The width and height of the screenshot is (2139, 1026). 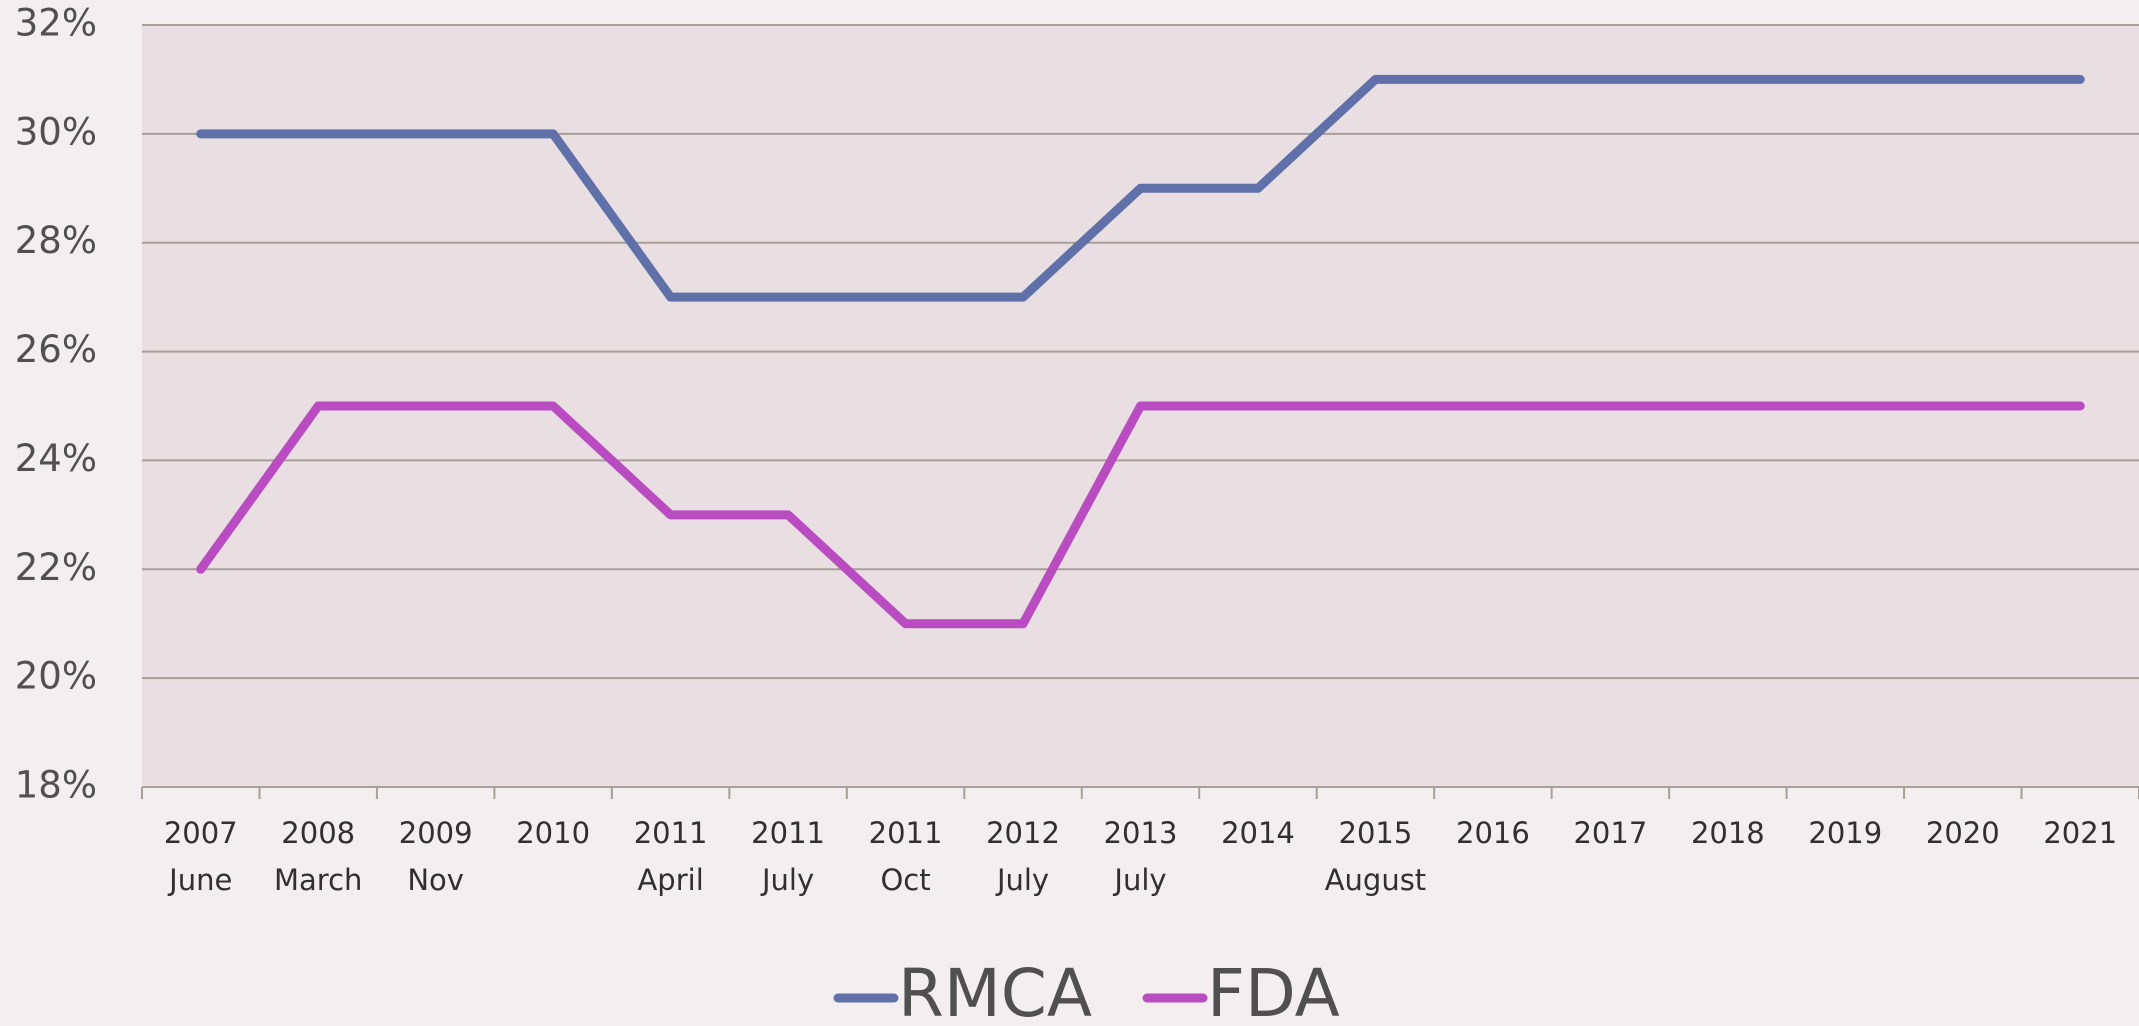 I want to click on legend-label: FDA, so click(x=1273, y=990).